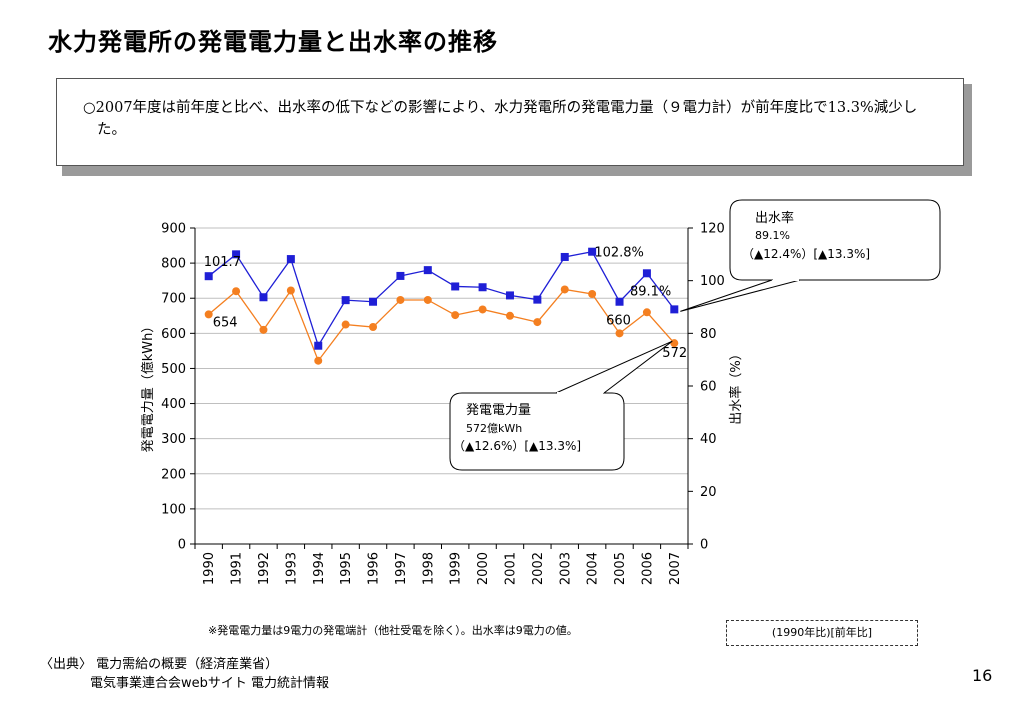 The width and height of the screenshot is (1023, 708). Describe the element at coordinates (675, 568) in the screenshot. I see `x-tick-label: 2007` at that location.